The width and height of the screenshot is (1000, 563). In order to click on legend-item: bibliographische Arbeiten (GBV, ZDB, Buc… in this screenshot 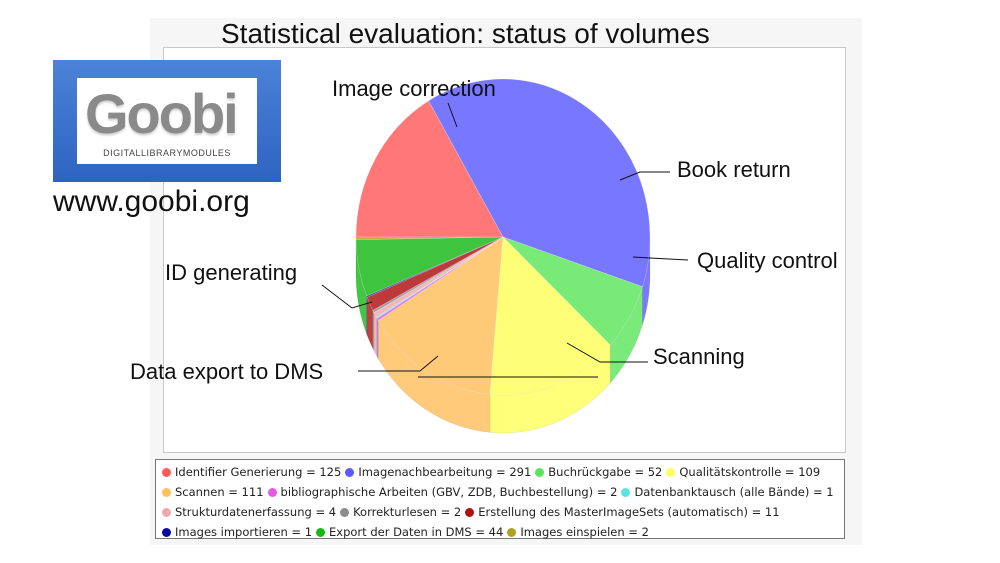, I will do `click(442, 492)`.